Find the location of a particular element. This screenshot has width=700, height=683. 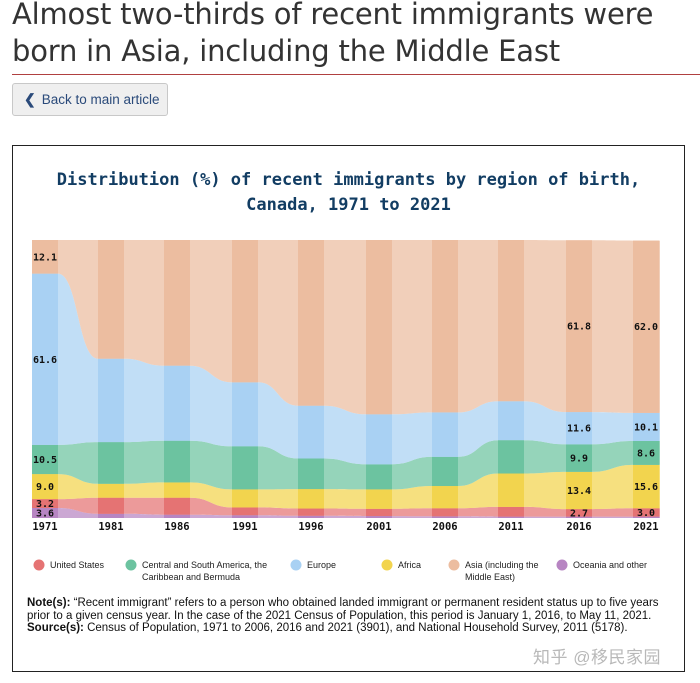

bar-africa-2021 is located at coordinates (646, 486).